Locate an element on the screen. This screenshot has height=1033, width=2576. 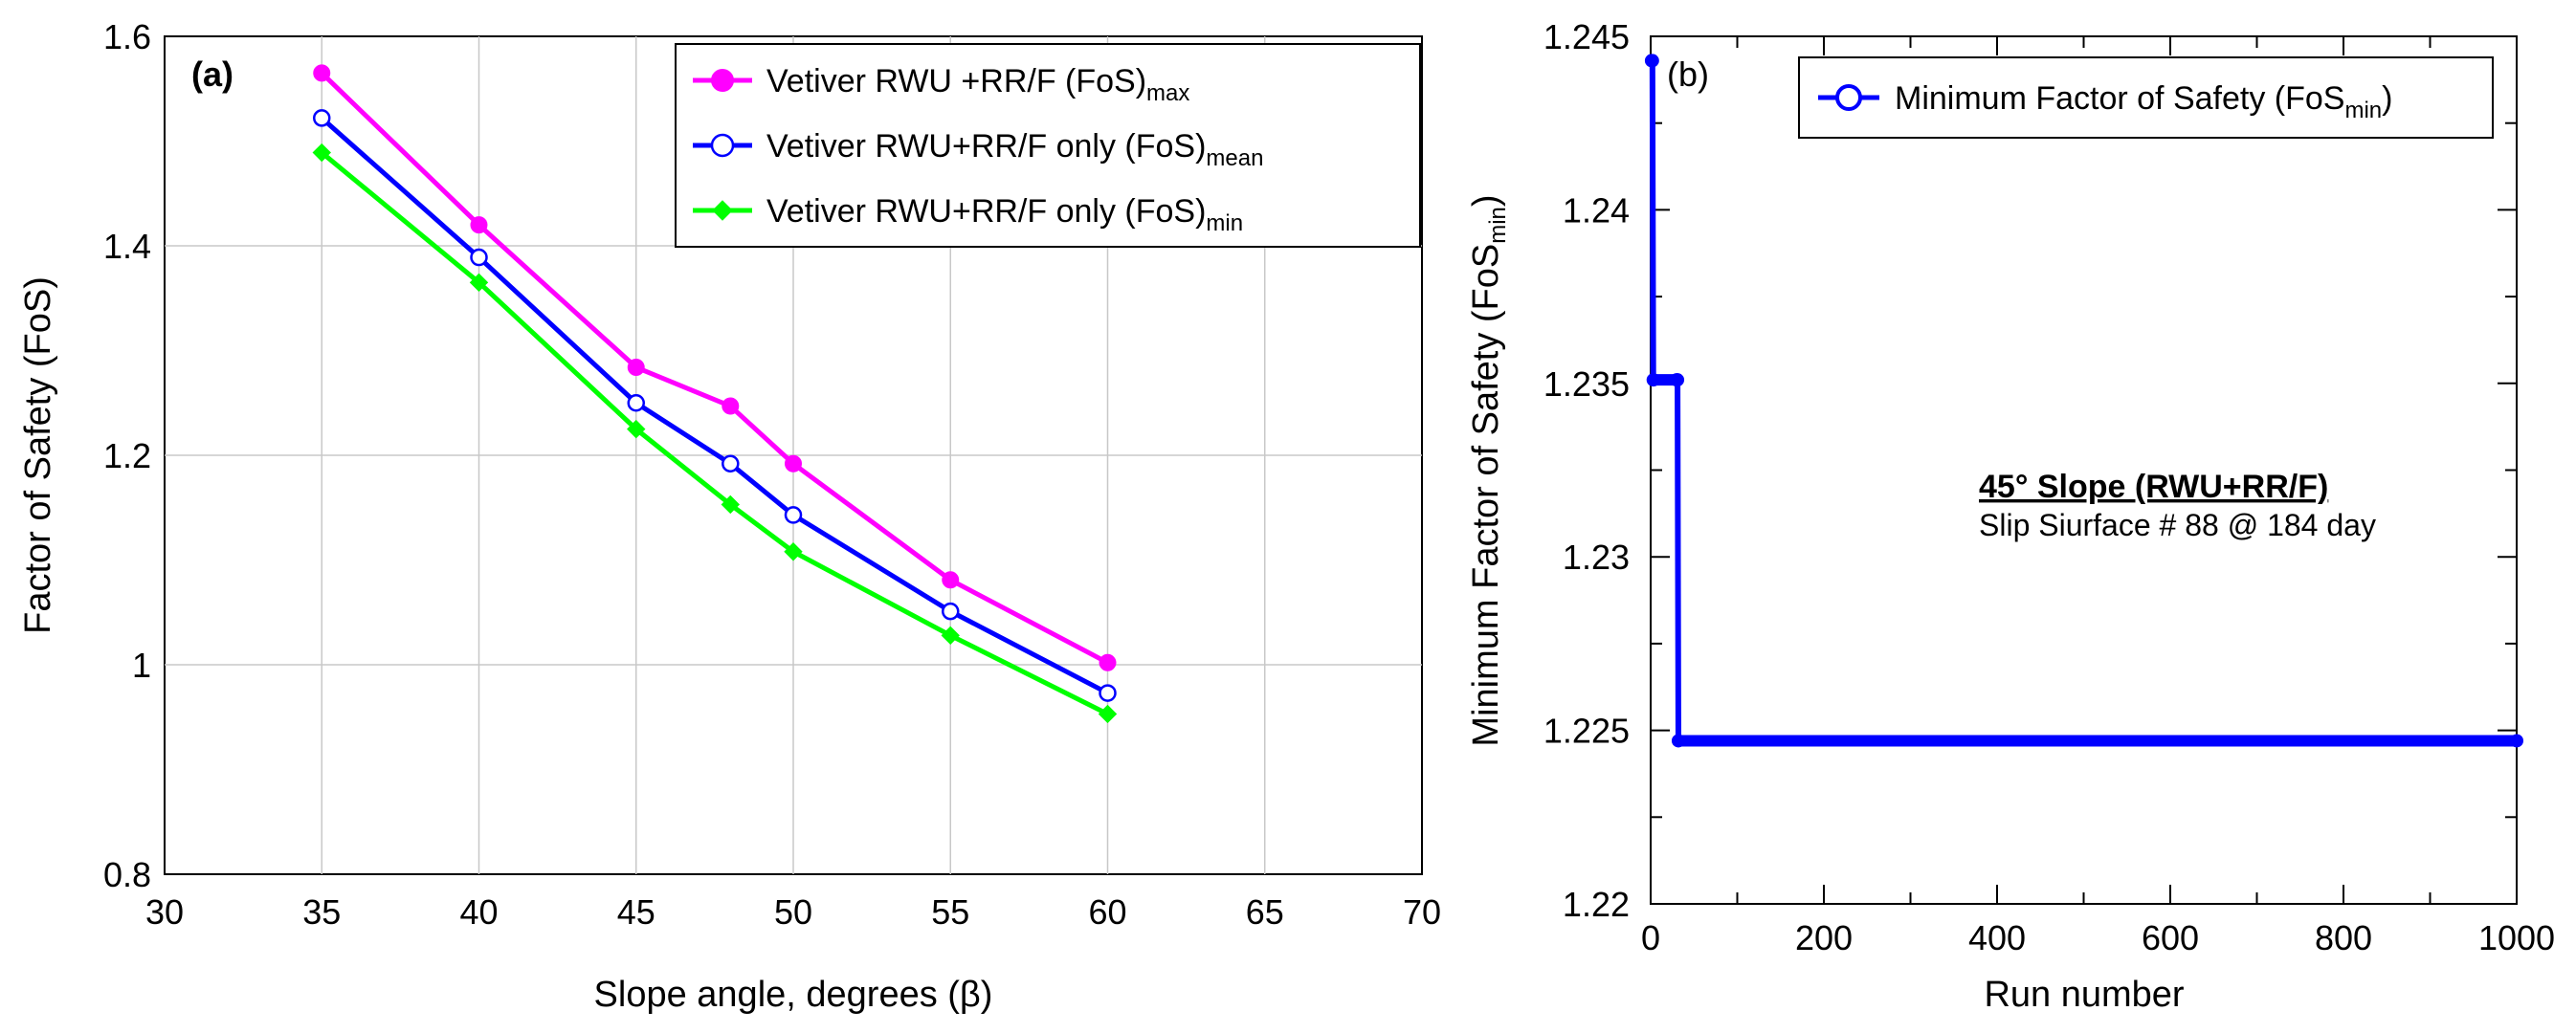
panel-b-y-label-close: ) is located at coordinates (1486, 200).